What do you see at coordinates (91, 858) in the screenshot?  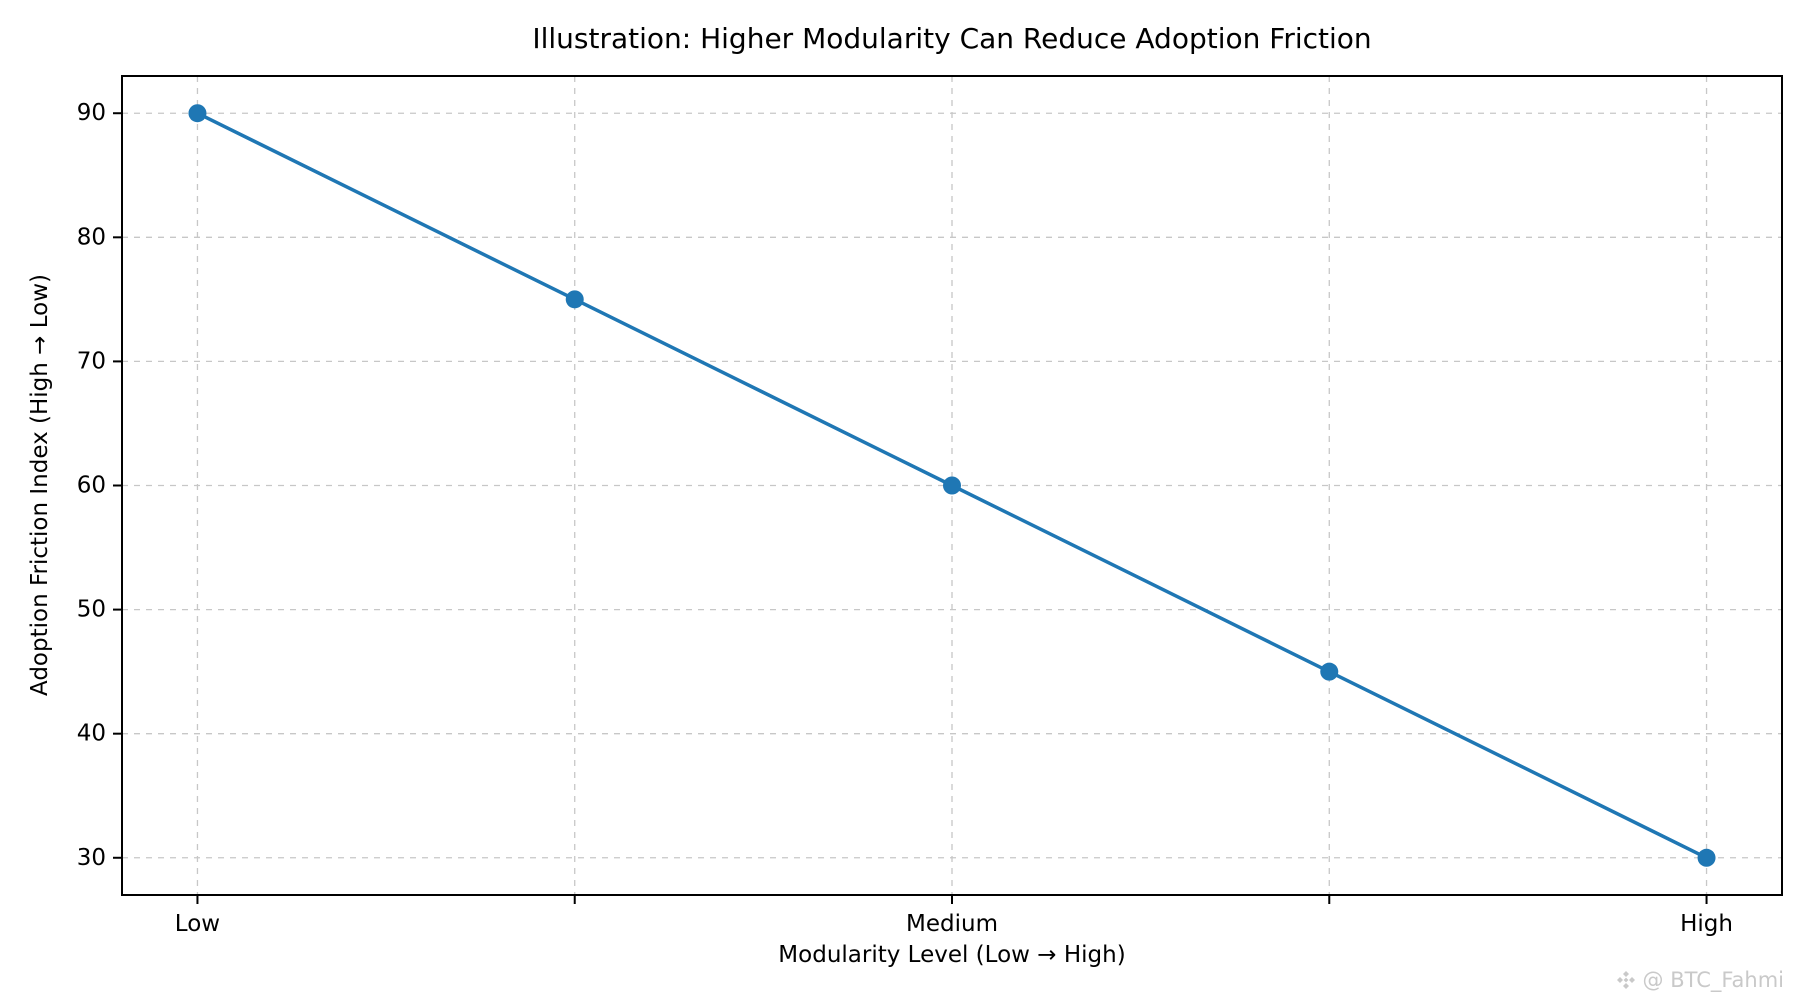 I see `y-tick-label: 30` at bounding box center [91, 858].